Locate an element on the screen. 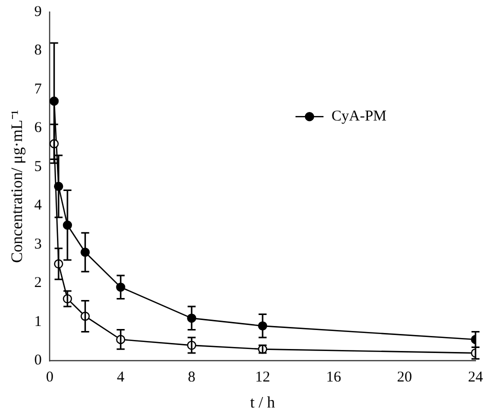  x-tick-label: 8 is located at coordinates (192, 378).